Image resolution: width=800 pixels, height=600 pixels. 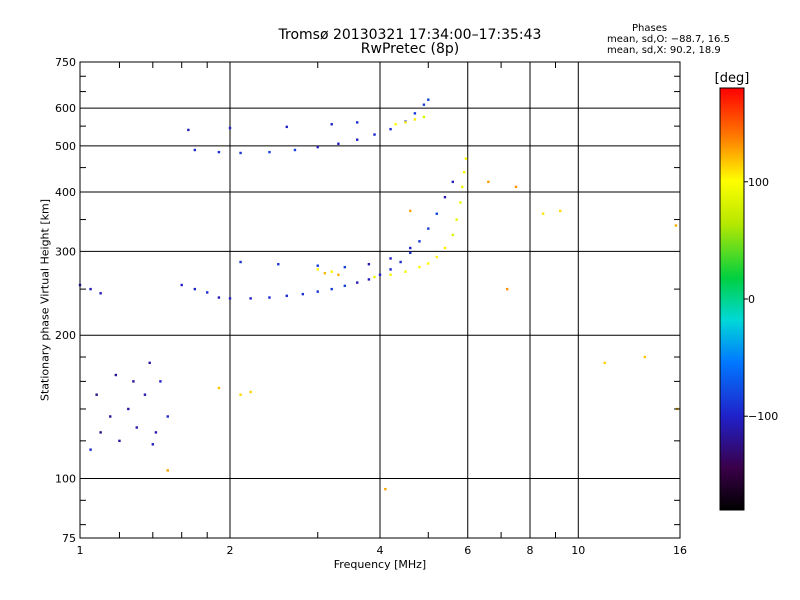 I want to click on phase-stats-heading: Phases, so click(x=650, y=28).